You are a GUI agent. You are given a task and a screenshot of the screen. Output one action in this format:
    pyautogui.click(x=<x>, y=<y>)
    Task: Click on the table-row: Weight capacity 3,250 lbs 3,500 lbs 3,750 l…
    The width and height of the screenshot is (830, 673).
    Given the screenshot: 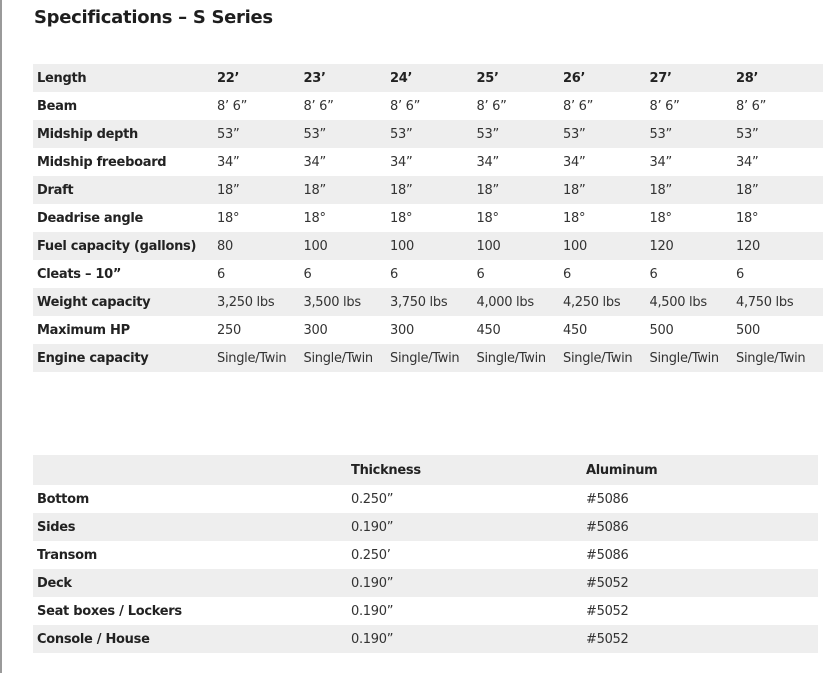 What is the action you would take?
    pyautogui.click(x=428, y=302)
    